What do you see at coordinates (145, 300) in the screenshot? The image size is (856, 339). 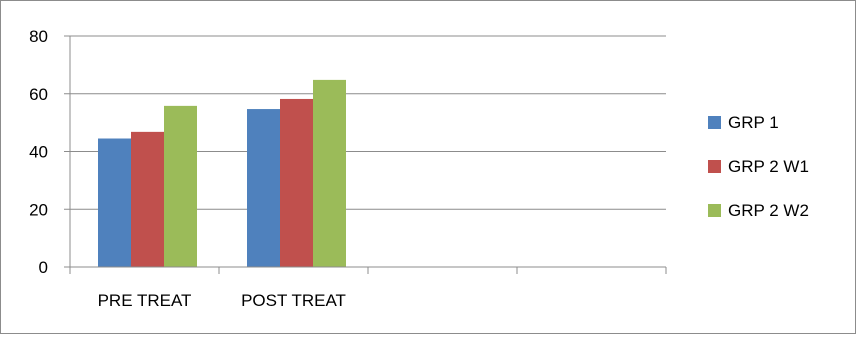 I see `x-tick-label: PRE TREAT` at bounding box center [145, 300].